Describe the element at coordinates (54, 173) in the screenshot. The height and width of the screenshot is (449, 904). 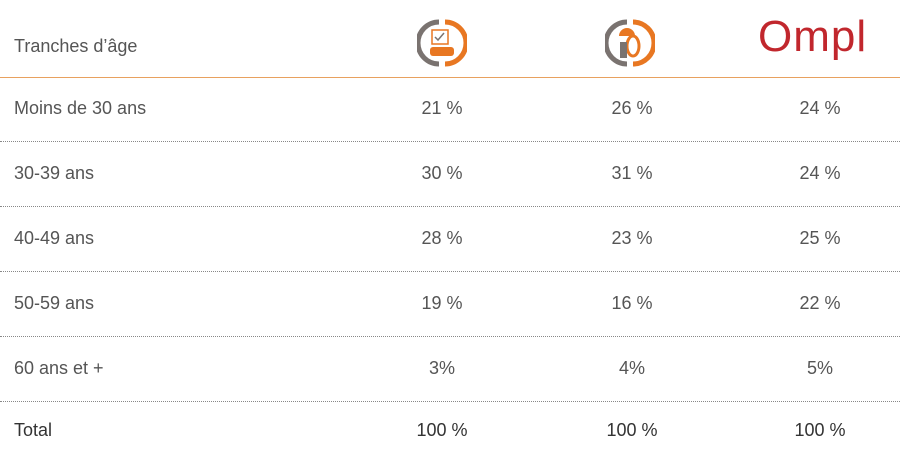
I see `row-label: 30-39 ans` at that location.